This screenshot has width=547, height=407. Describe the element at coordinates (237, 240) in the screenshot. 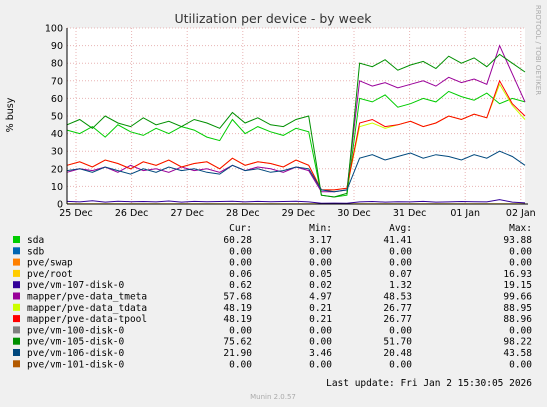

I see `legend-cur: 60.28` at that location.